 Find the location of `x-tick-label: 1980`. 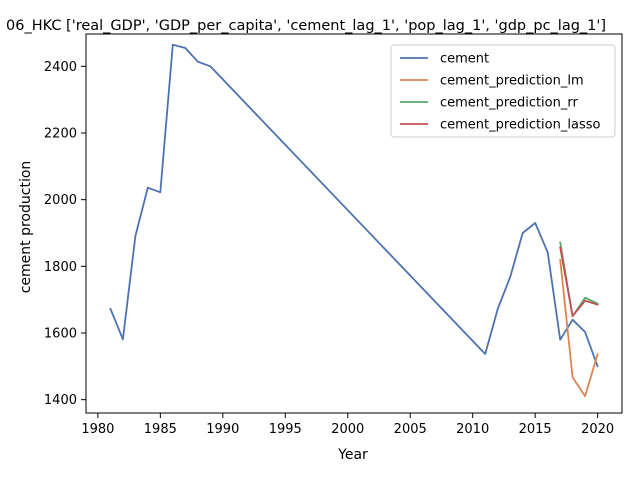

x-tick-label: 1980 is located at coordinates (97, 429).